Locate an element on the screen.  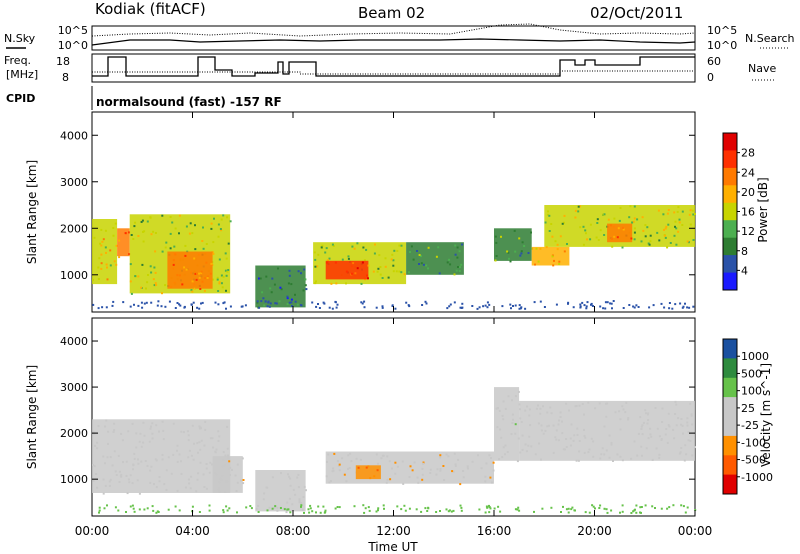
power-ytick-label: 1000 is located at coordinates (74, 275).